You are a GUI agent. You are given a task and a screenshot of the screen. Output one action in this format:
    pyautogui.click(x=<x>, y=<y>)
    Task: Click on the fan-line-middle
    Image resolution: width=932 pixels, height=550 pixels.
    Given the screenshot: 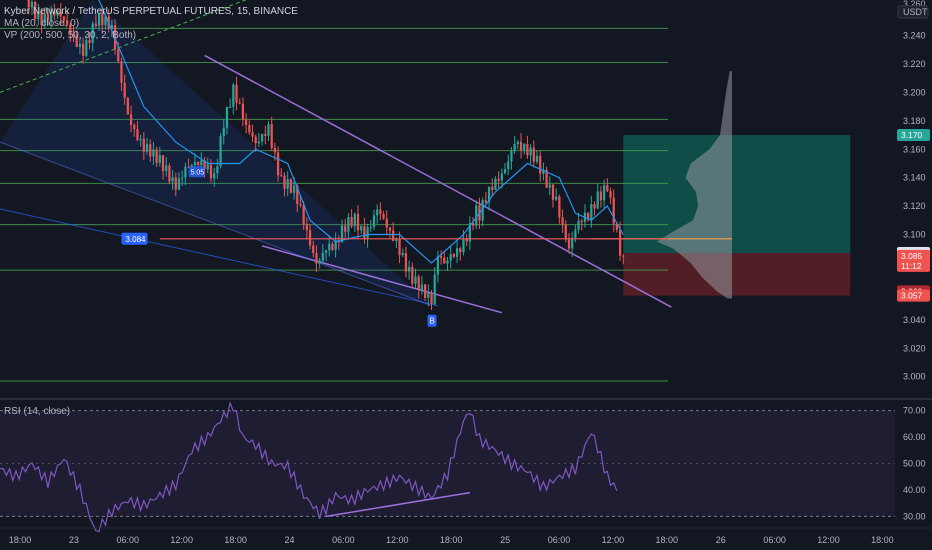 What is the action you would take?
    pyautogui.click(x=216, y=224)
    